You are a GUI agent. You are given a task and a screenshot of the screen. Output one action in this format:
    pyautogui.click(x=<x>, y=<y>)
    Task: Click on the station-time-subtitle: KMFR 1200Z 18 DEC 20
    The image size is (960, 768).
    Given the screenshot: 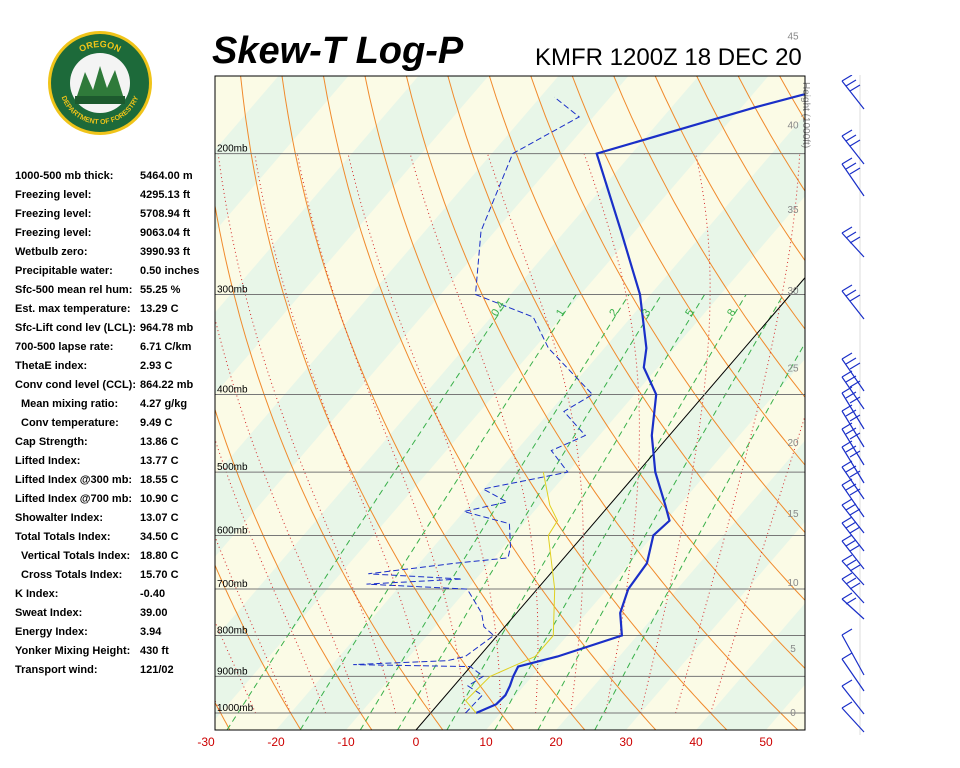 What is the action you would take?
    pyautogui.click(x=668, y=57)
    